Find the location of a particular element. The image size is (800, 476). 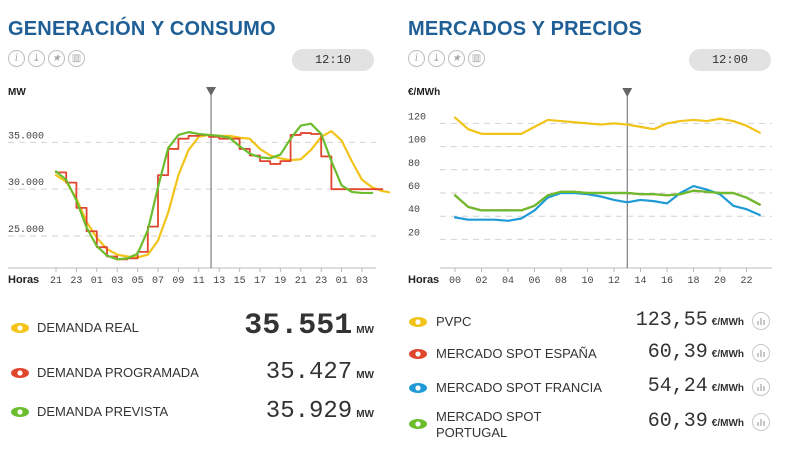

legend-label: MERCADO SPOT FRANCIA is located at coordinates (519, 387).